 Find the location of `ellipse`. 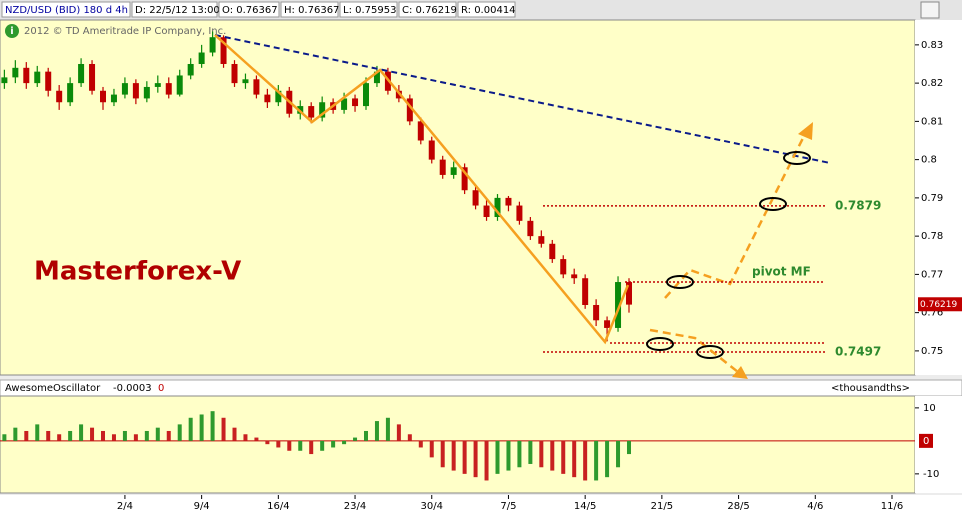

ellipse is located at coordinates (710, 352).